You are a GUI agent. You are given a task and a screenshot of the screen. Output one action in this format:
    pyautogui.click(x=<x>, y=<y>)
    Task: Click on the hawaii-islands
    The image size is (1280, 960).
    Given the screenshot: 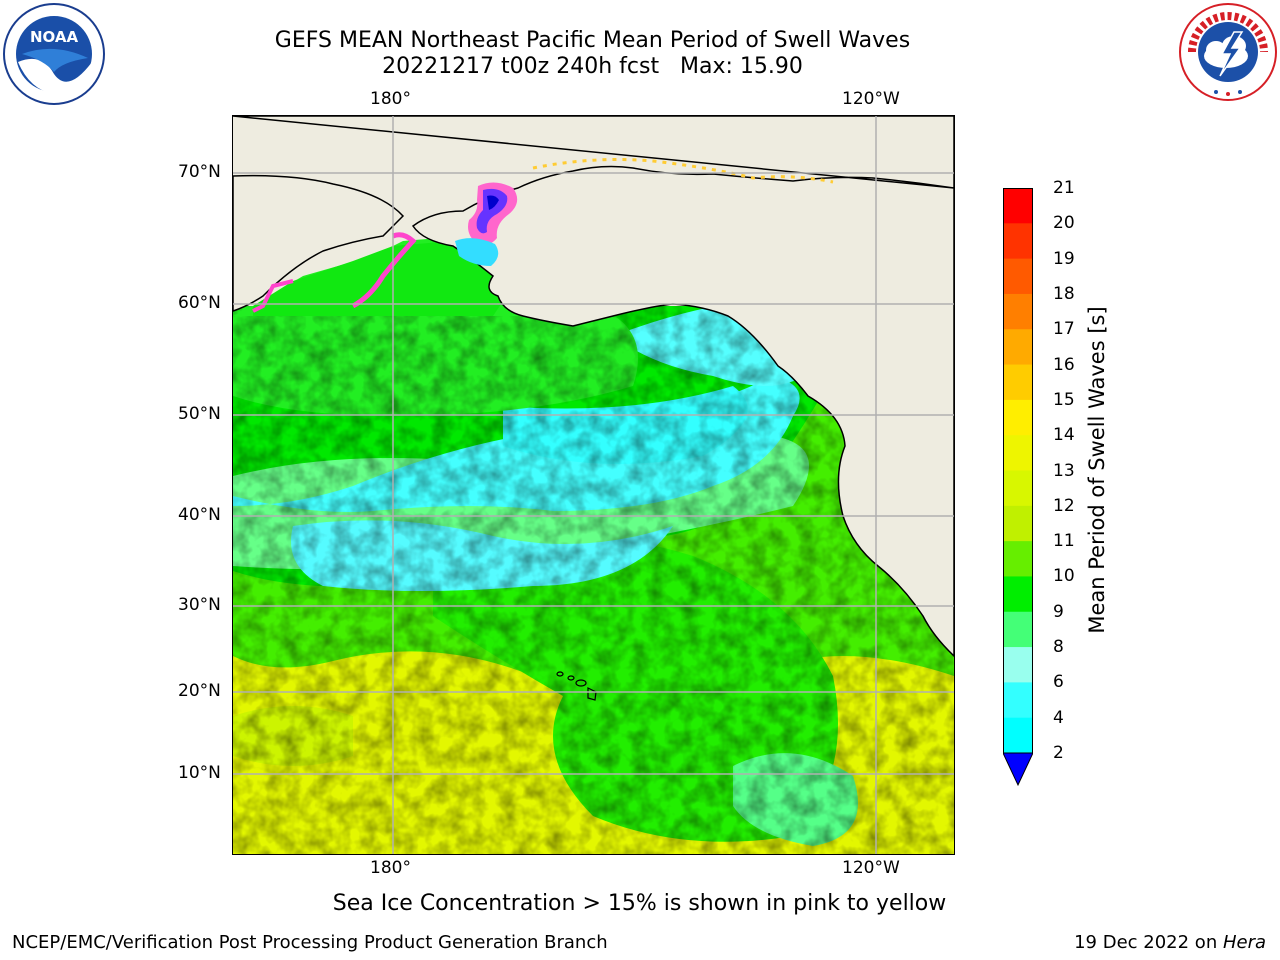 What is the action you would take?
    pyautogui.click(x=576, y=686)
    